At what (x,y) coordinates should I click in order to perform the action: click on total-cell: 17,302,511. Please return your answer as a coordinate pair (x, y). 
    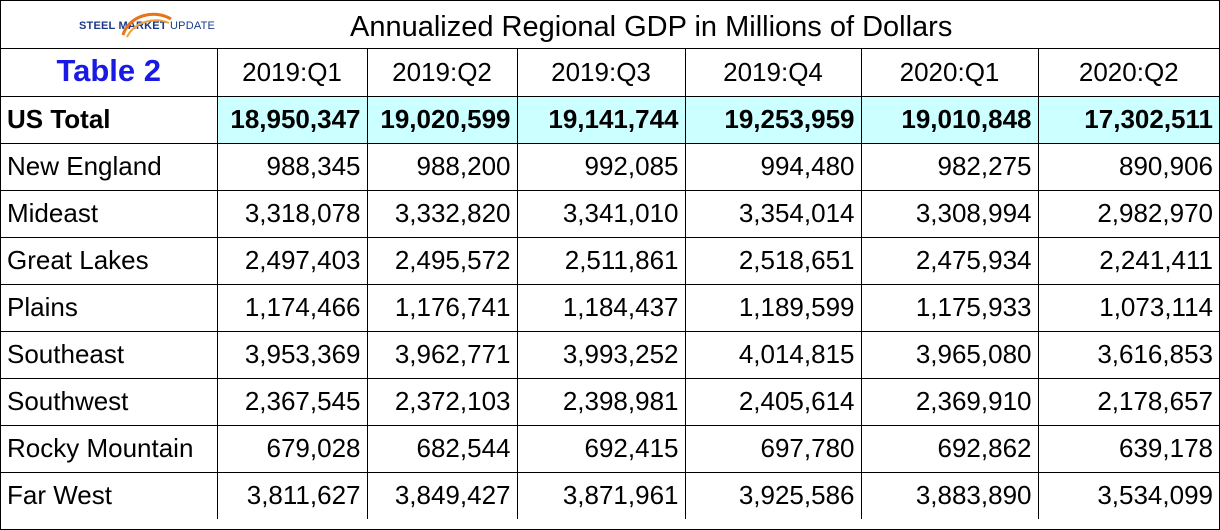
    Looking at the image, I should click on (1128, 119).